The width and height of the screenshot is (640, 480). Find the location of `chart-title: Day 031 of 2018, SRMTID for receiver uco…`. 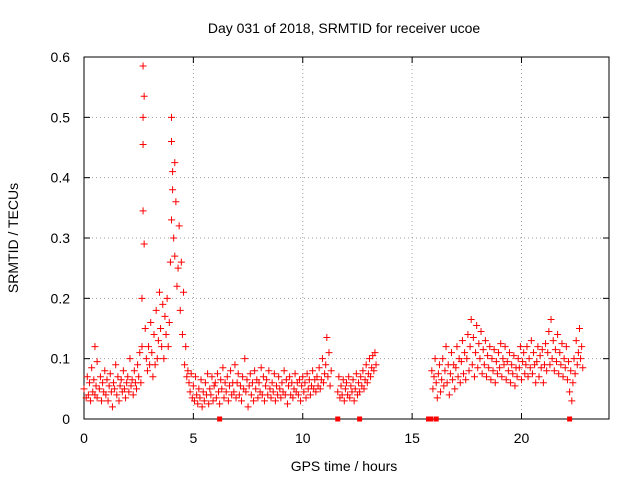

chart-title: Day 031 of 2018, SRMTID for receiver uco… is located at coordinates (344, 28).